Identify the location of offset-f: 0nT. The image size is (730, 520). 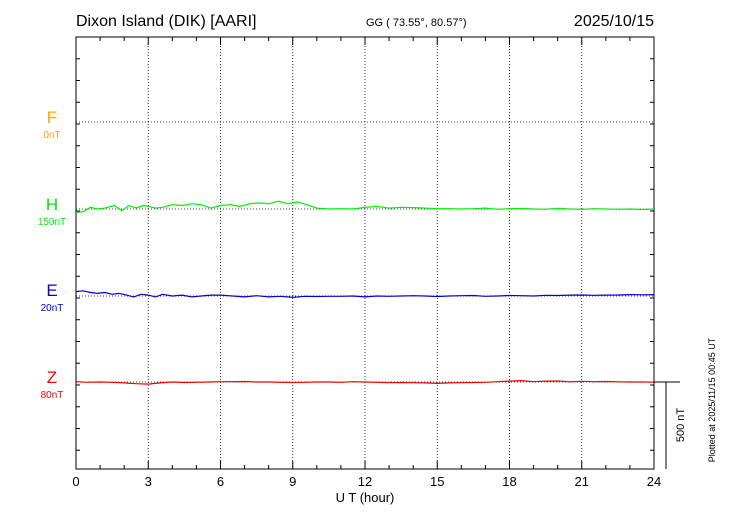
(51, 135).